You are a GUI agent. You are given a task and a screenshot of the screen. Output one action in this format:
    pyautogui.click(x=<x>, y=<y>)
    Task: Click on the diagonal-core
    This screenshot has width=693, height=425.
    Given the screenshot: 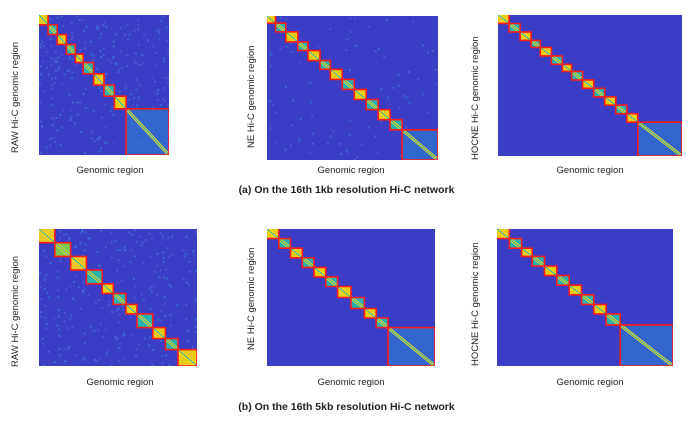 What is the action you would take?
    pyautogui.click(x=590, y=85)
    